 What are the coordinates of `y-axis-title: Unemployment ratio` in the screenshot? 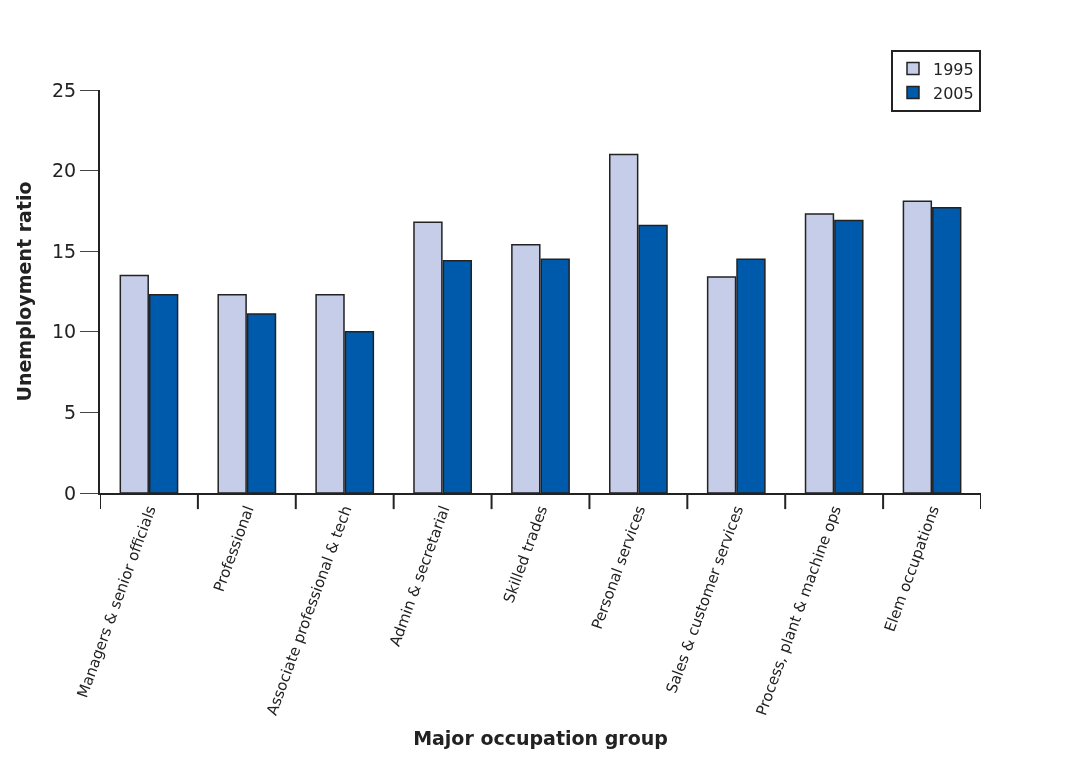 It's located at (24, 291).